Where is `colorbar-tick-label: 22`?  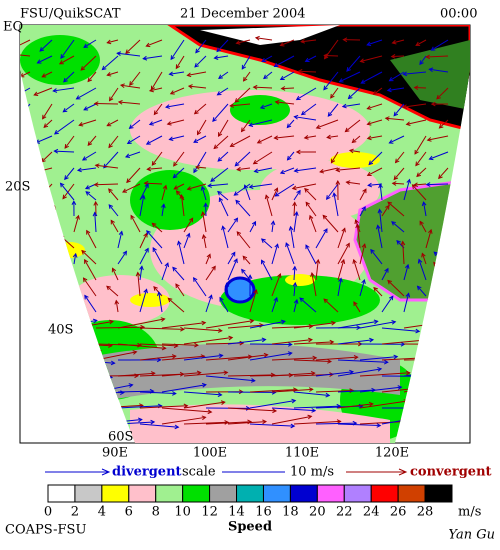 colorbar-tick-label: 22 is located at coordinates (344, 512).